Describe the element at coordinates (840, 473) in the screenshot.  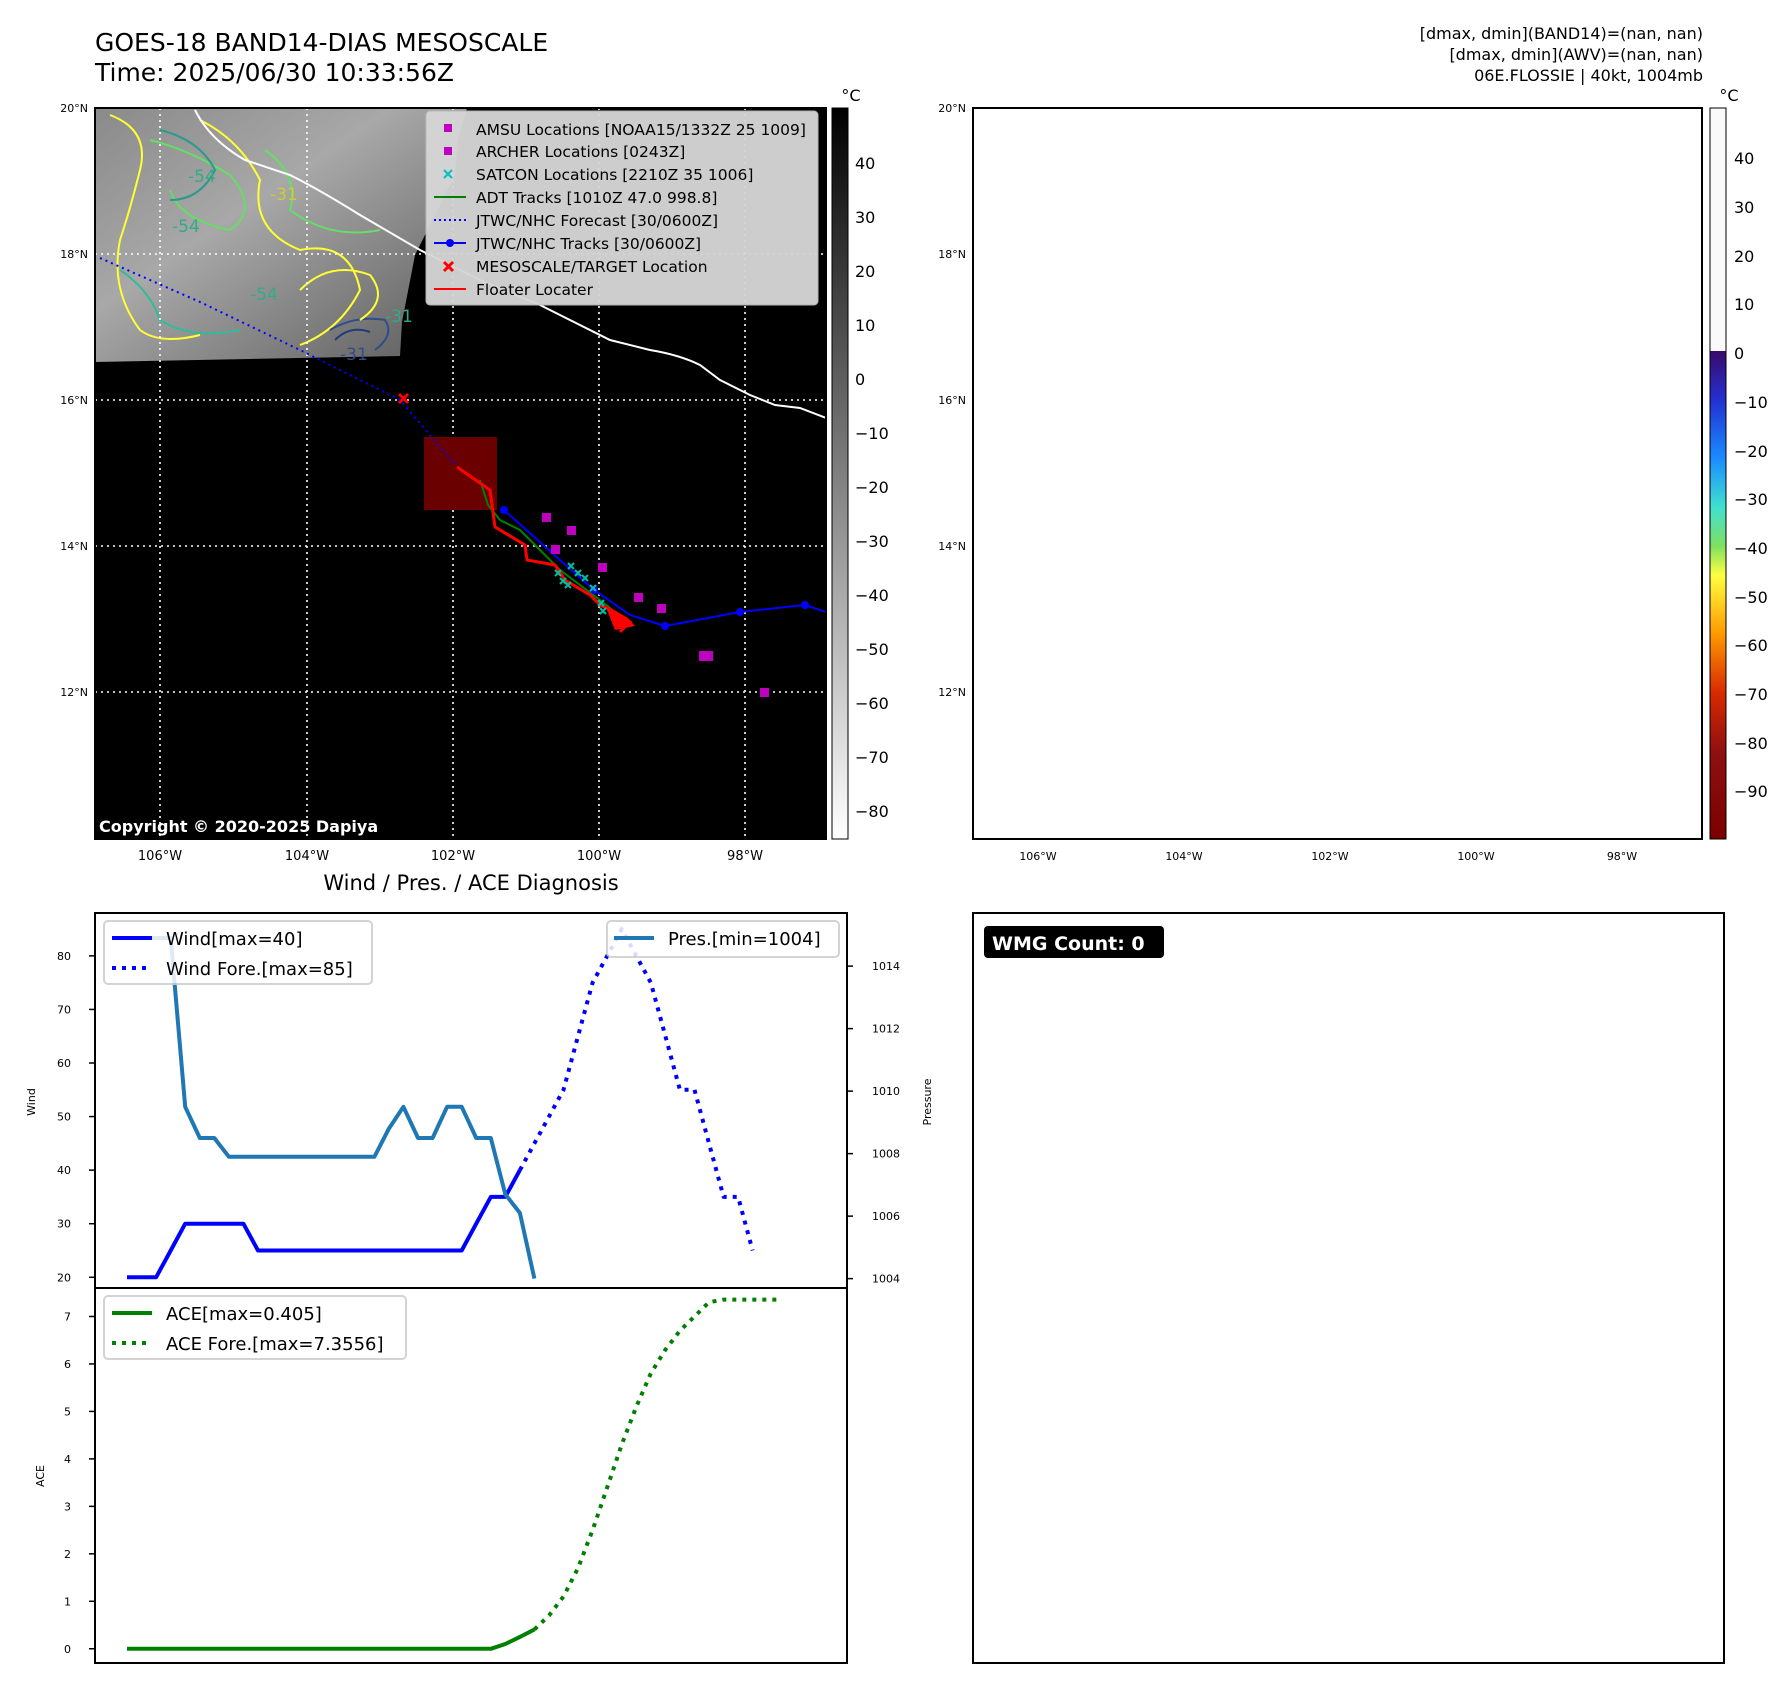
I see `left-colorbar` at that location.